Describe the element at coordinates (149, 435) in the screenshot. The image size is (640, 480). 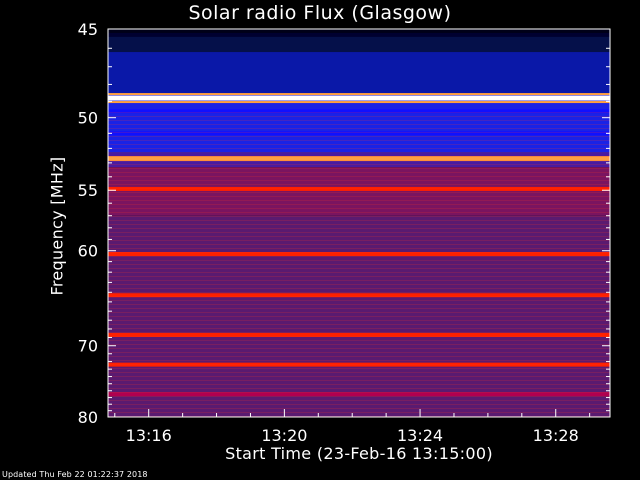
I see `x-tick-label: 13:16` at that location.